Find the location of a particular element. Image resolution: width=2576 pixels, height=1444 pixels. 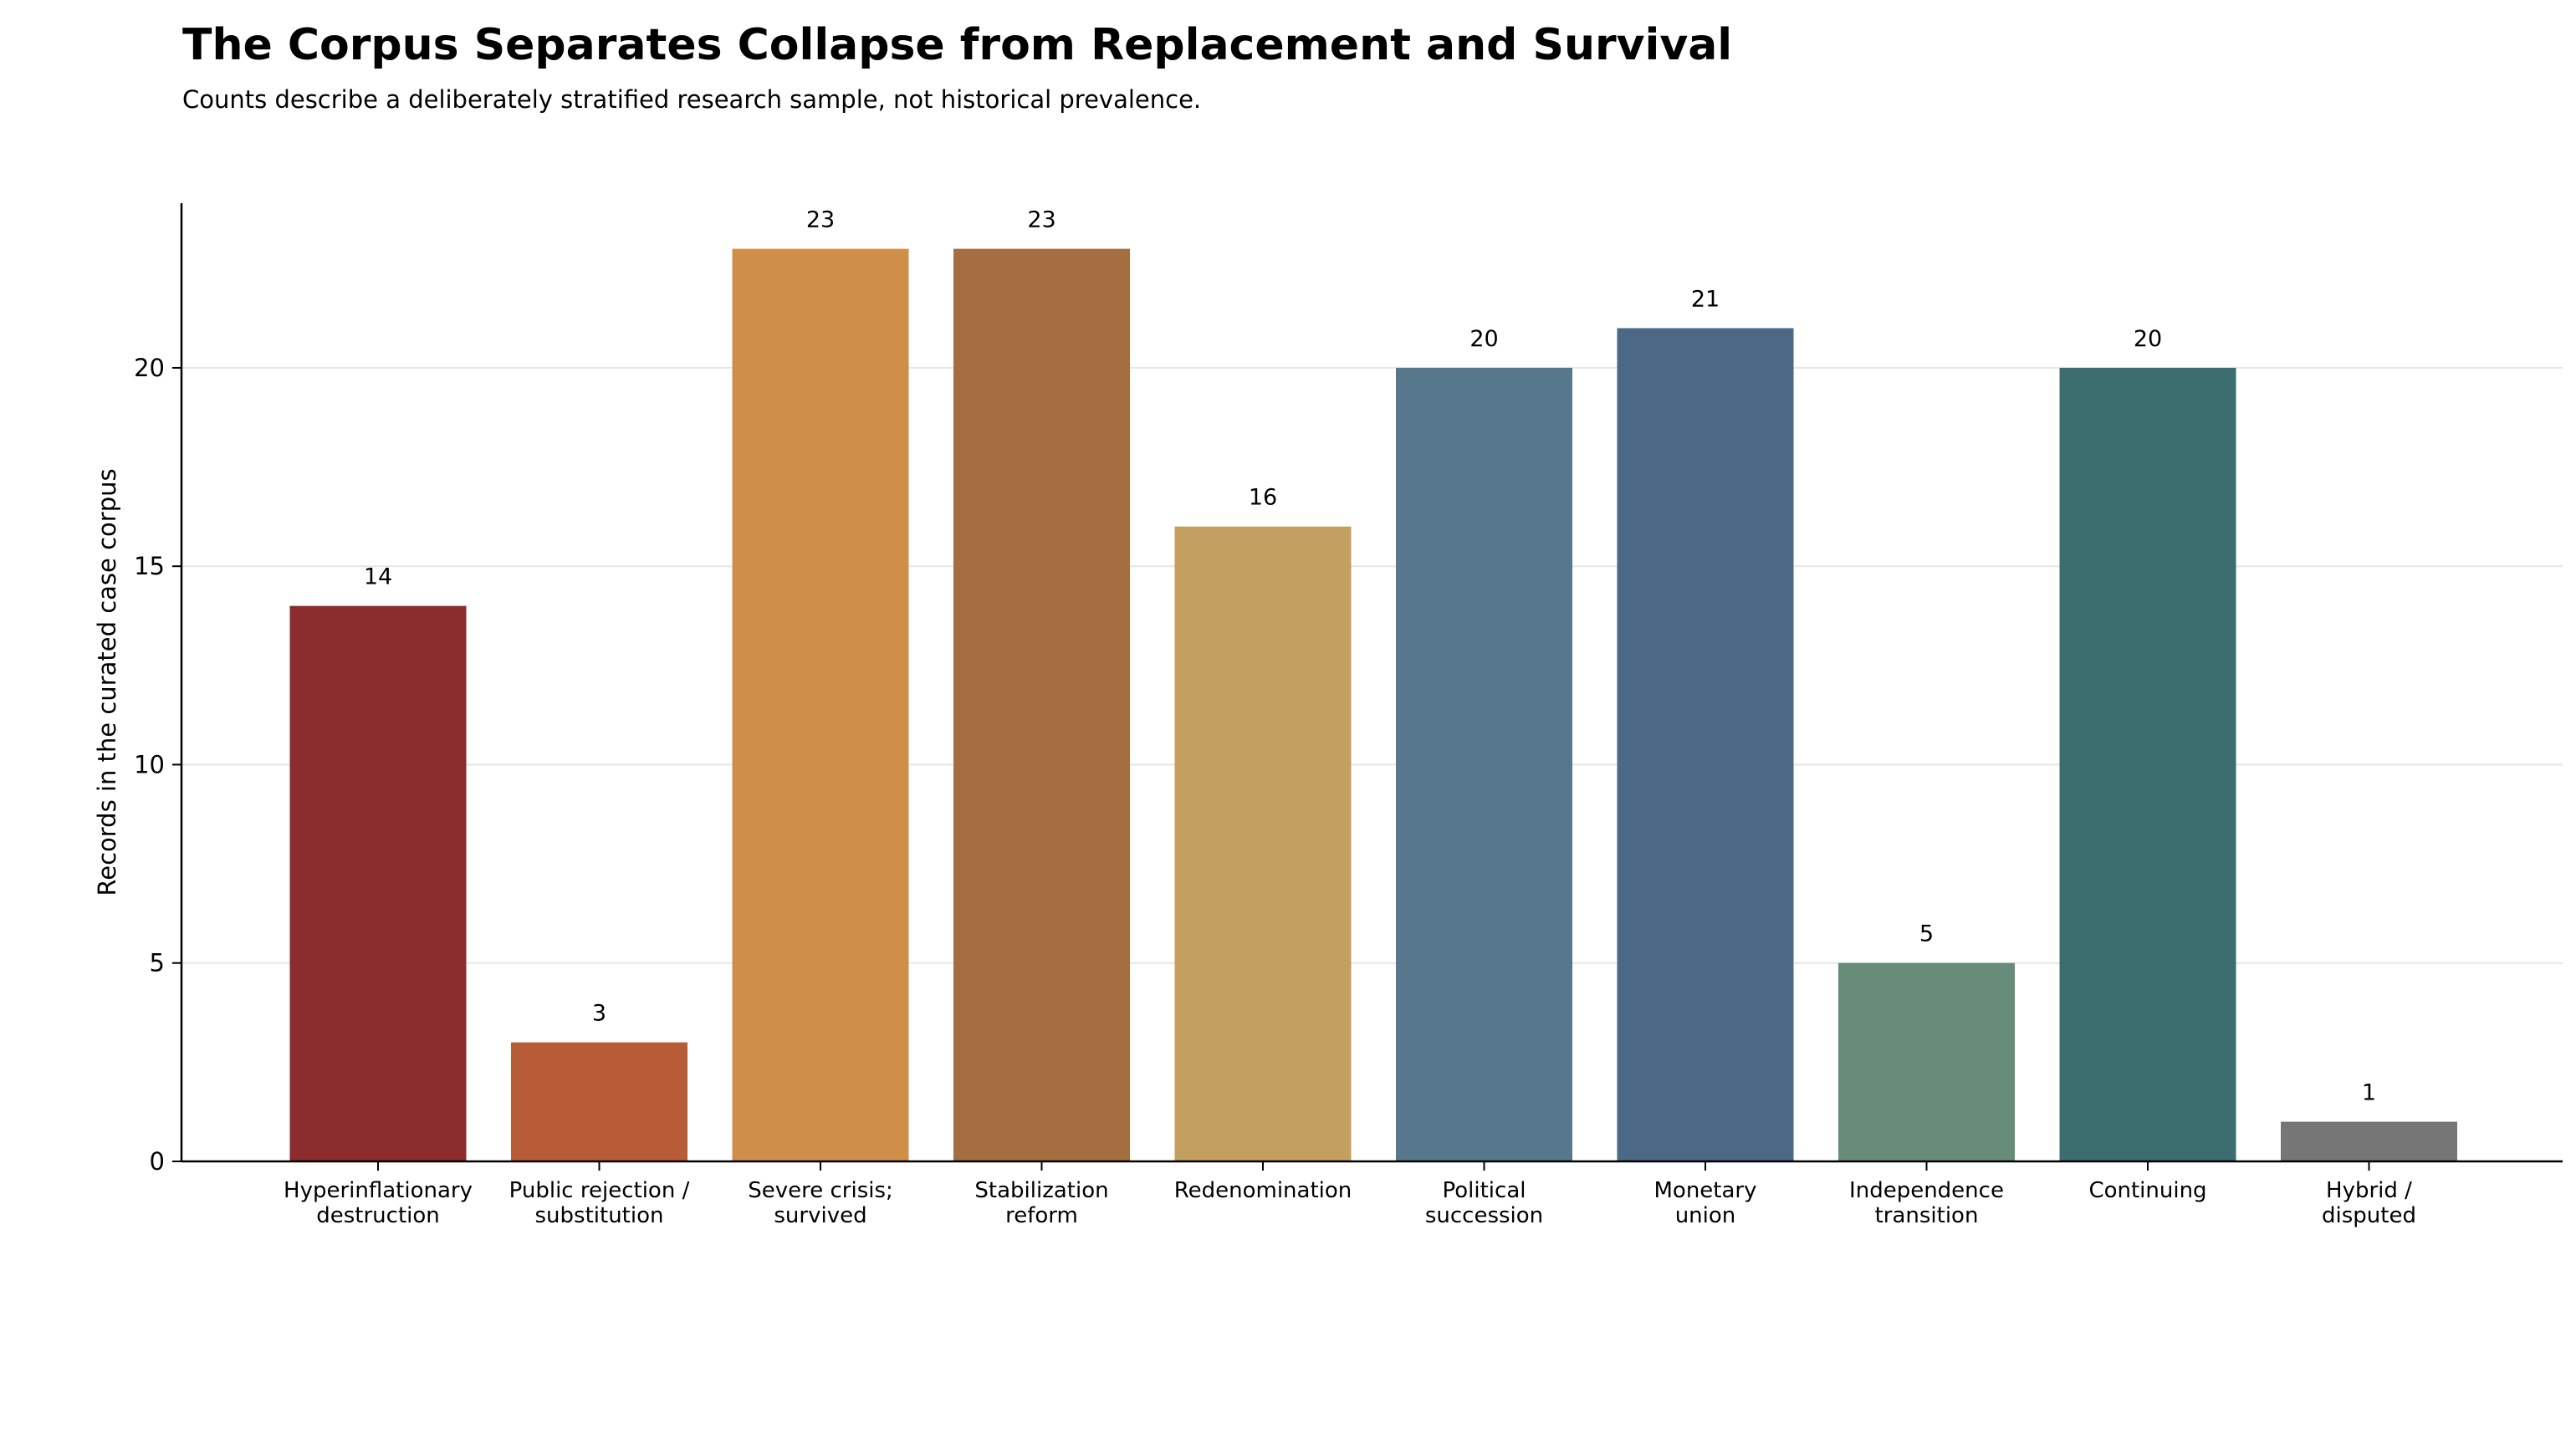

x-tick-label-line: Public rejection / is located at coordinates (599, 1190).